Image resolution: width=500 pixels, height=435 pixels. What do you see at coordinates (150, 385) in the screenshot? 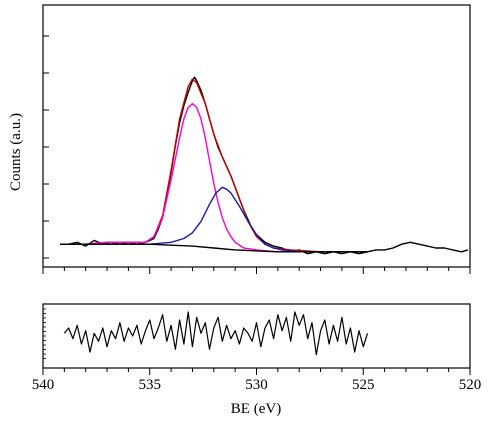
I see `x-tick-label: 535` at bounding box center [150, 385].